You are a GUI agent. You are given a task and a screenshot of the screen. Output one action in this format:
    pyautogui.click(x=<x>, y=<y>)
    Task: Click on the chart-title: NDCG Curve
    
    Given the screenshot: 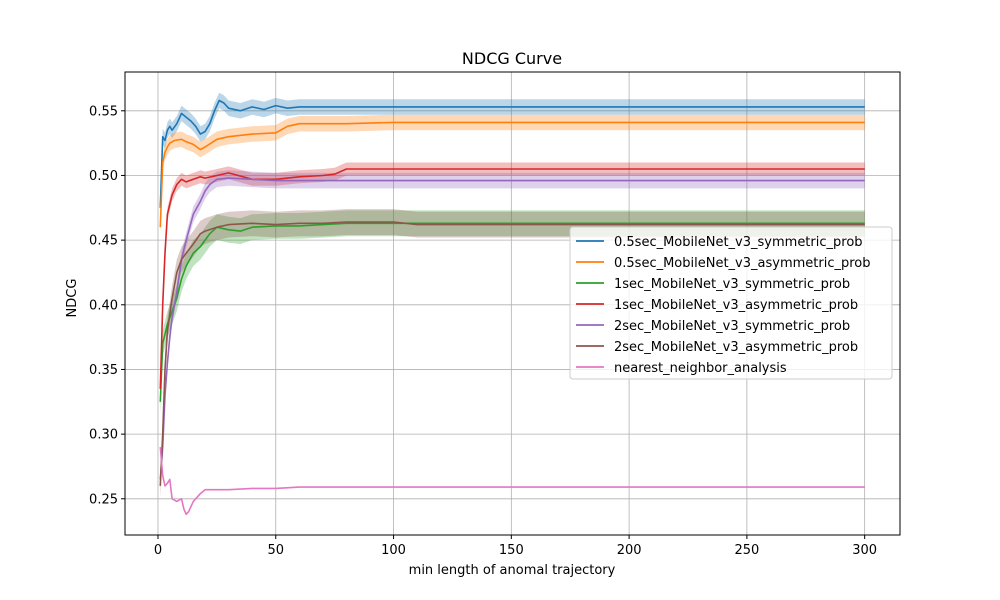 What is the action you would take?
    pyautogui.click(x=512, y=58)
    